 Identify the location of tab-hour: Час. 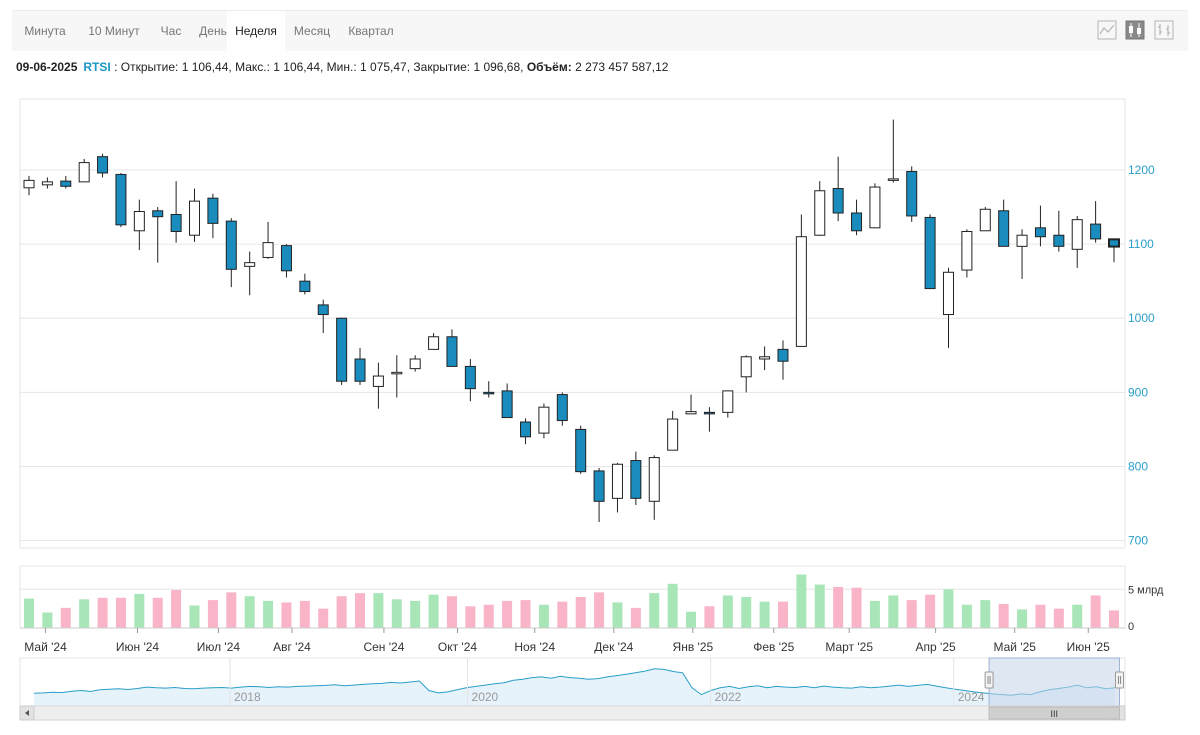
(171, 31).